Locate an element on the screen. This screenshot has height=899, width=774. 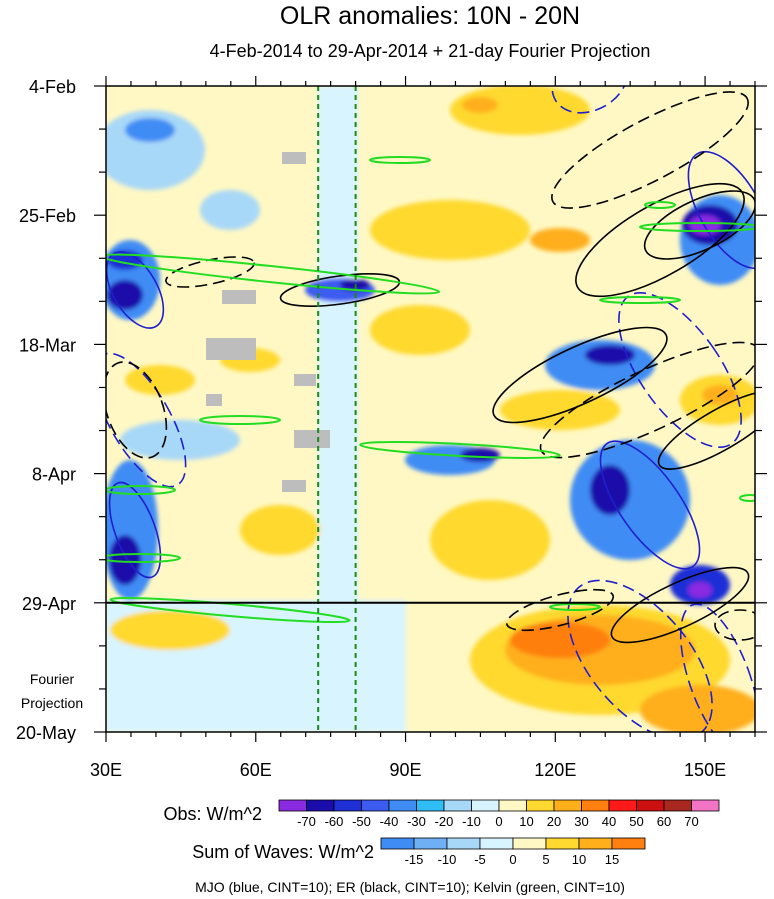
waves-colorbar-level-label: -5 is located at coordinates (480, 859).